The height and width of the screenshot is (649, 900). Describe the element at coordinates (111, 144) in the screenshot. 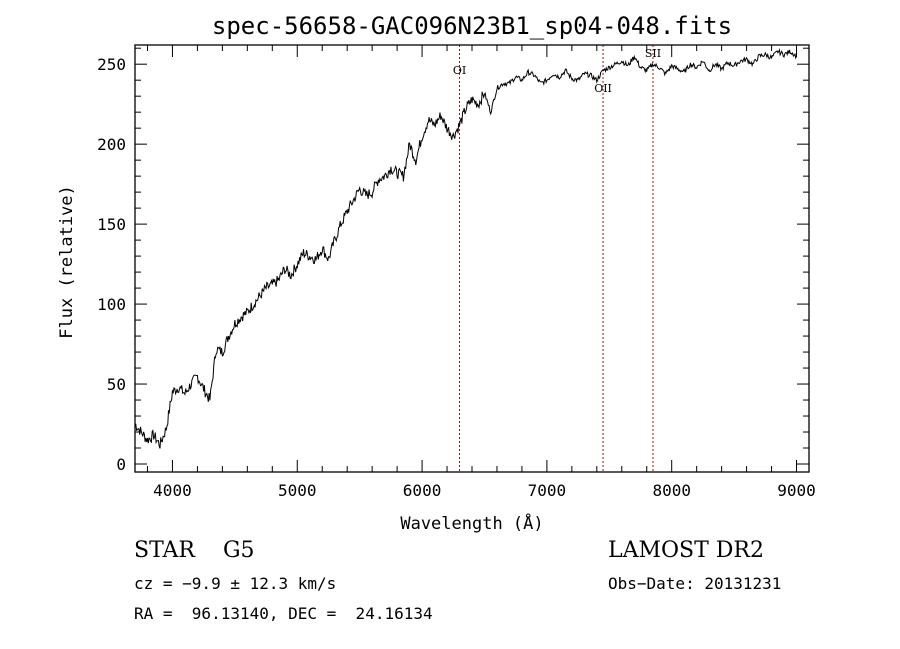

I see `y-tick-label: 200` at that location.